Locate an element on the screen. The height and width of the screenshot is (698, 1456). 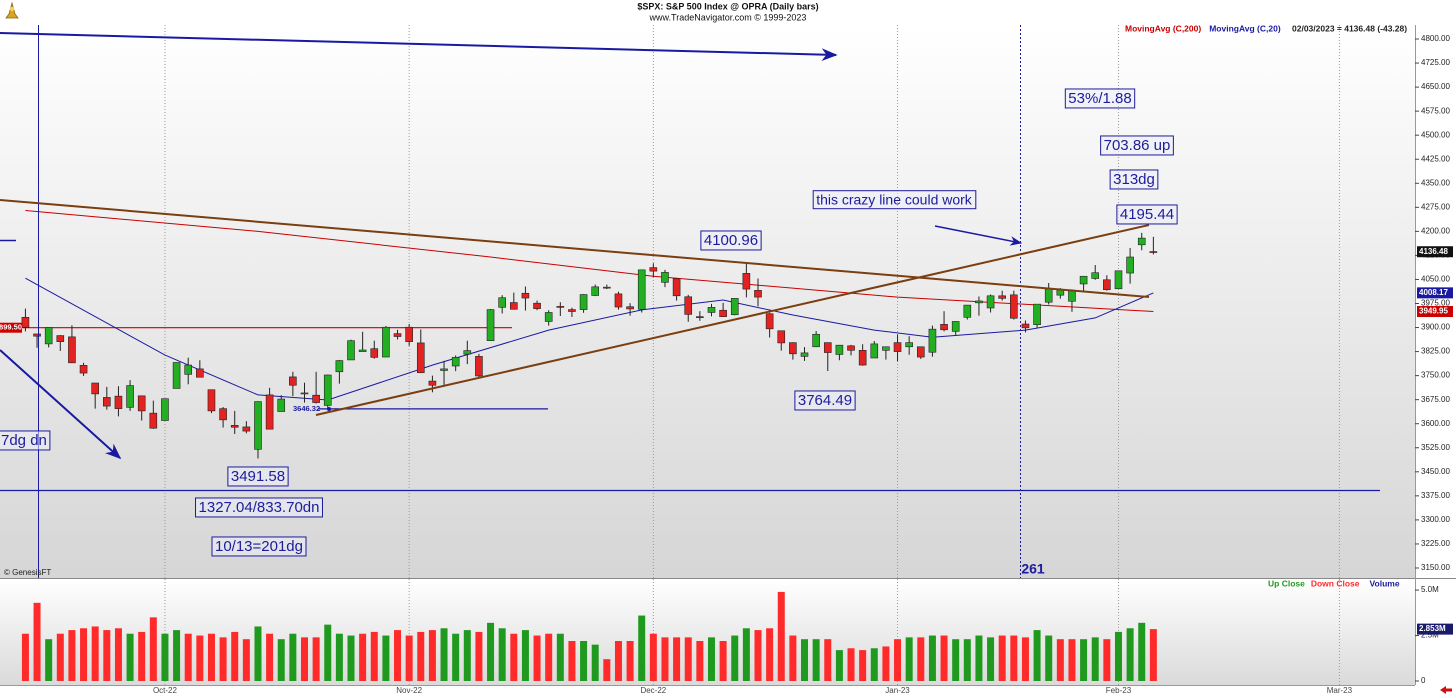
price-line-box is located at coordinates (11, 327).